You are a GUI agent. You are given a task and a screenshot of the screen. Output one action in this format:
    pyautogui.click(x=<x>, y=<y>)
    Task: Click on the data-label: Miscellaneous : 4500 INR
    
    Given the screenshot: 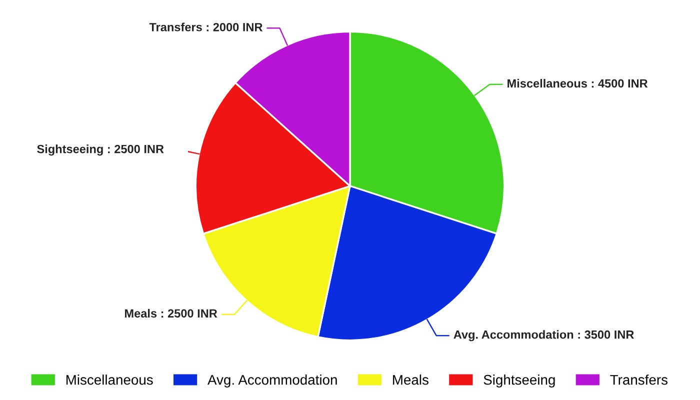 What is the action you would take?
    pyautogui.click(x=578, y=83)
    